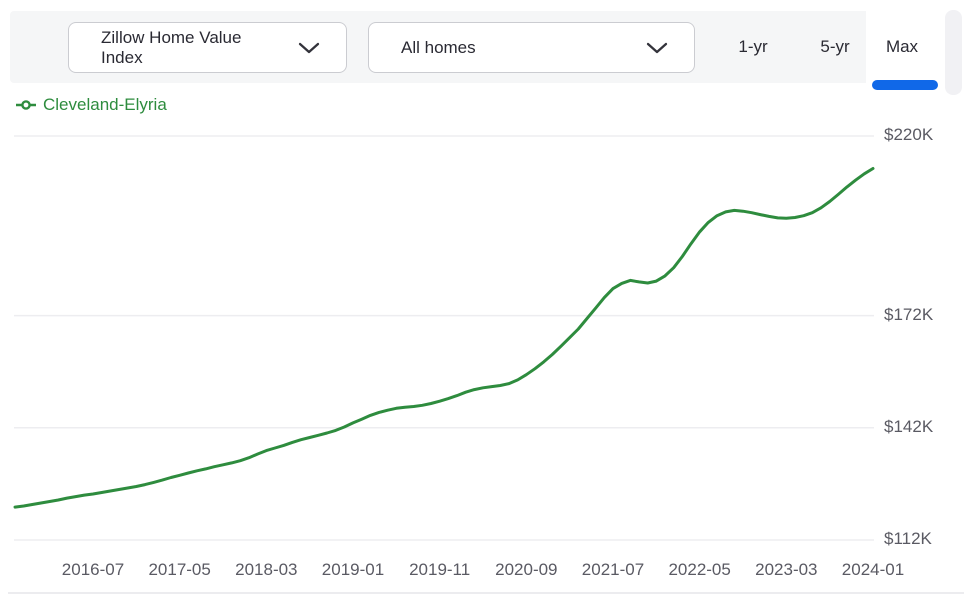  What do you see at coordinates (786, 569) in the screenshot?
I see `x-axis-tick-label: 2023-03` at bounding box center [786, 569].